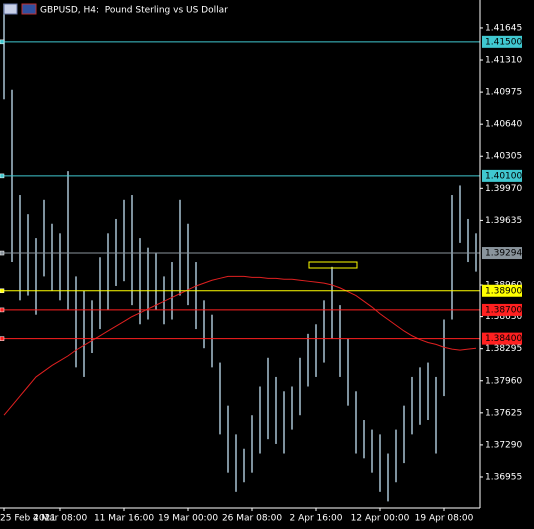 This screenshot has width=534, height=529. I want to click on level-label: 1.38700, so click(503, 310).